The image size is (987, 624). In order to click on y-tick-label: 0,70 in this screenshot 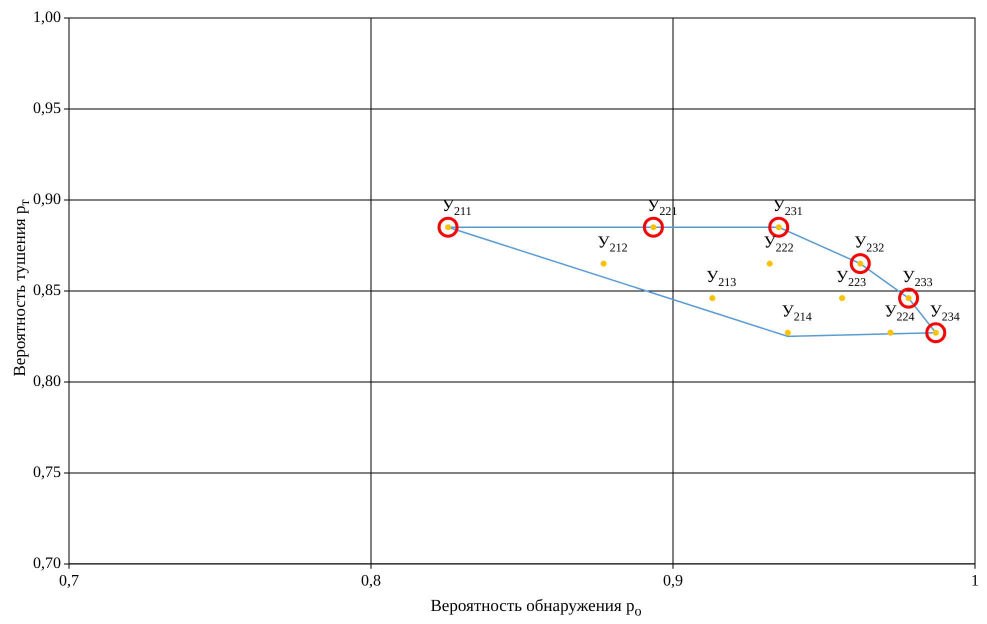, I will do `click(47, 563)`.